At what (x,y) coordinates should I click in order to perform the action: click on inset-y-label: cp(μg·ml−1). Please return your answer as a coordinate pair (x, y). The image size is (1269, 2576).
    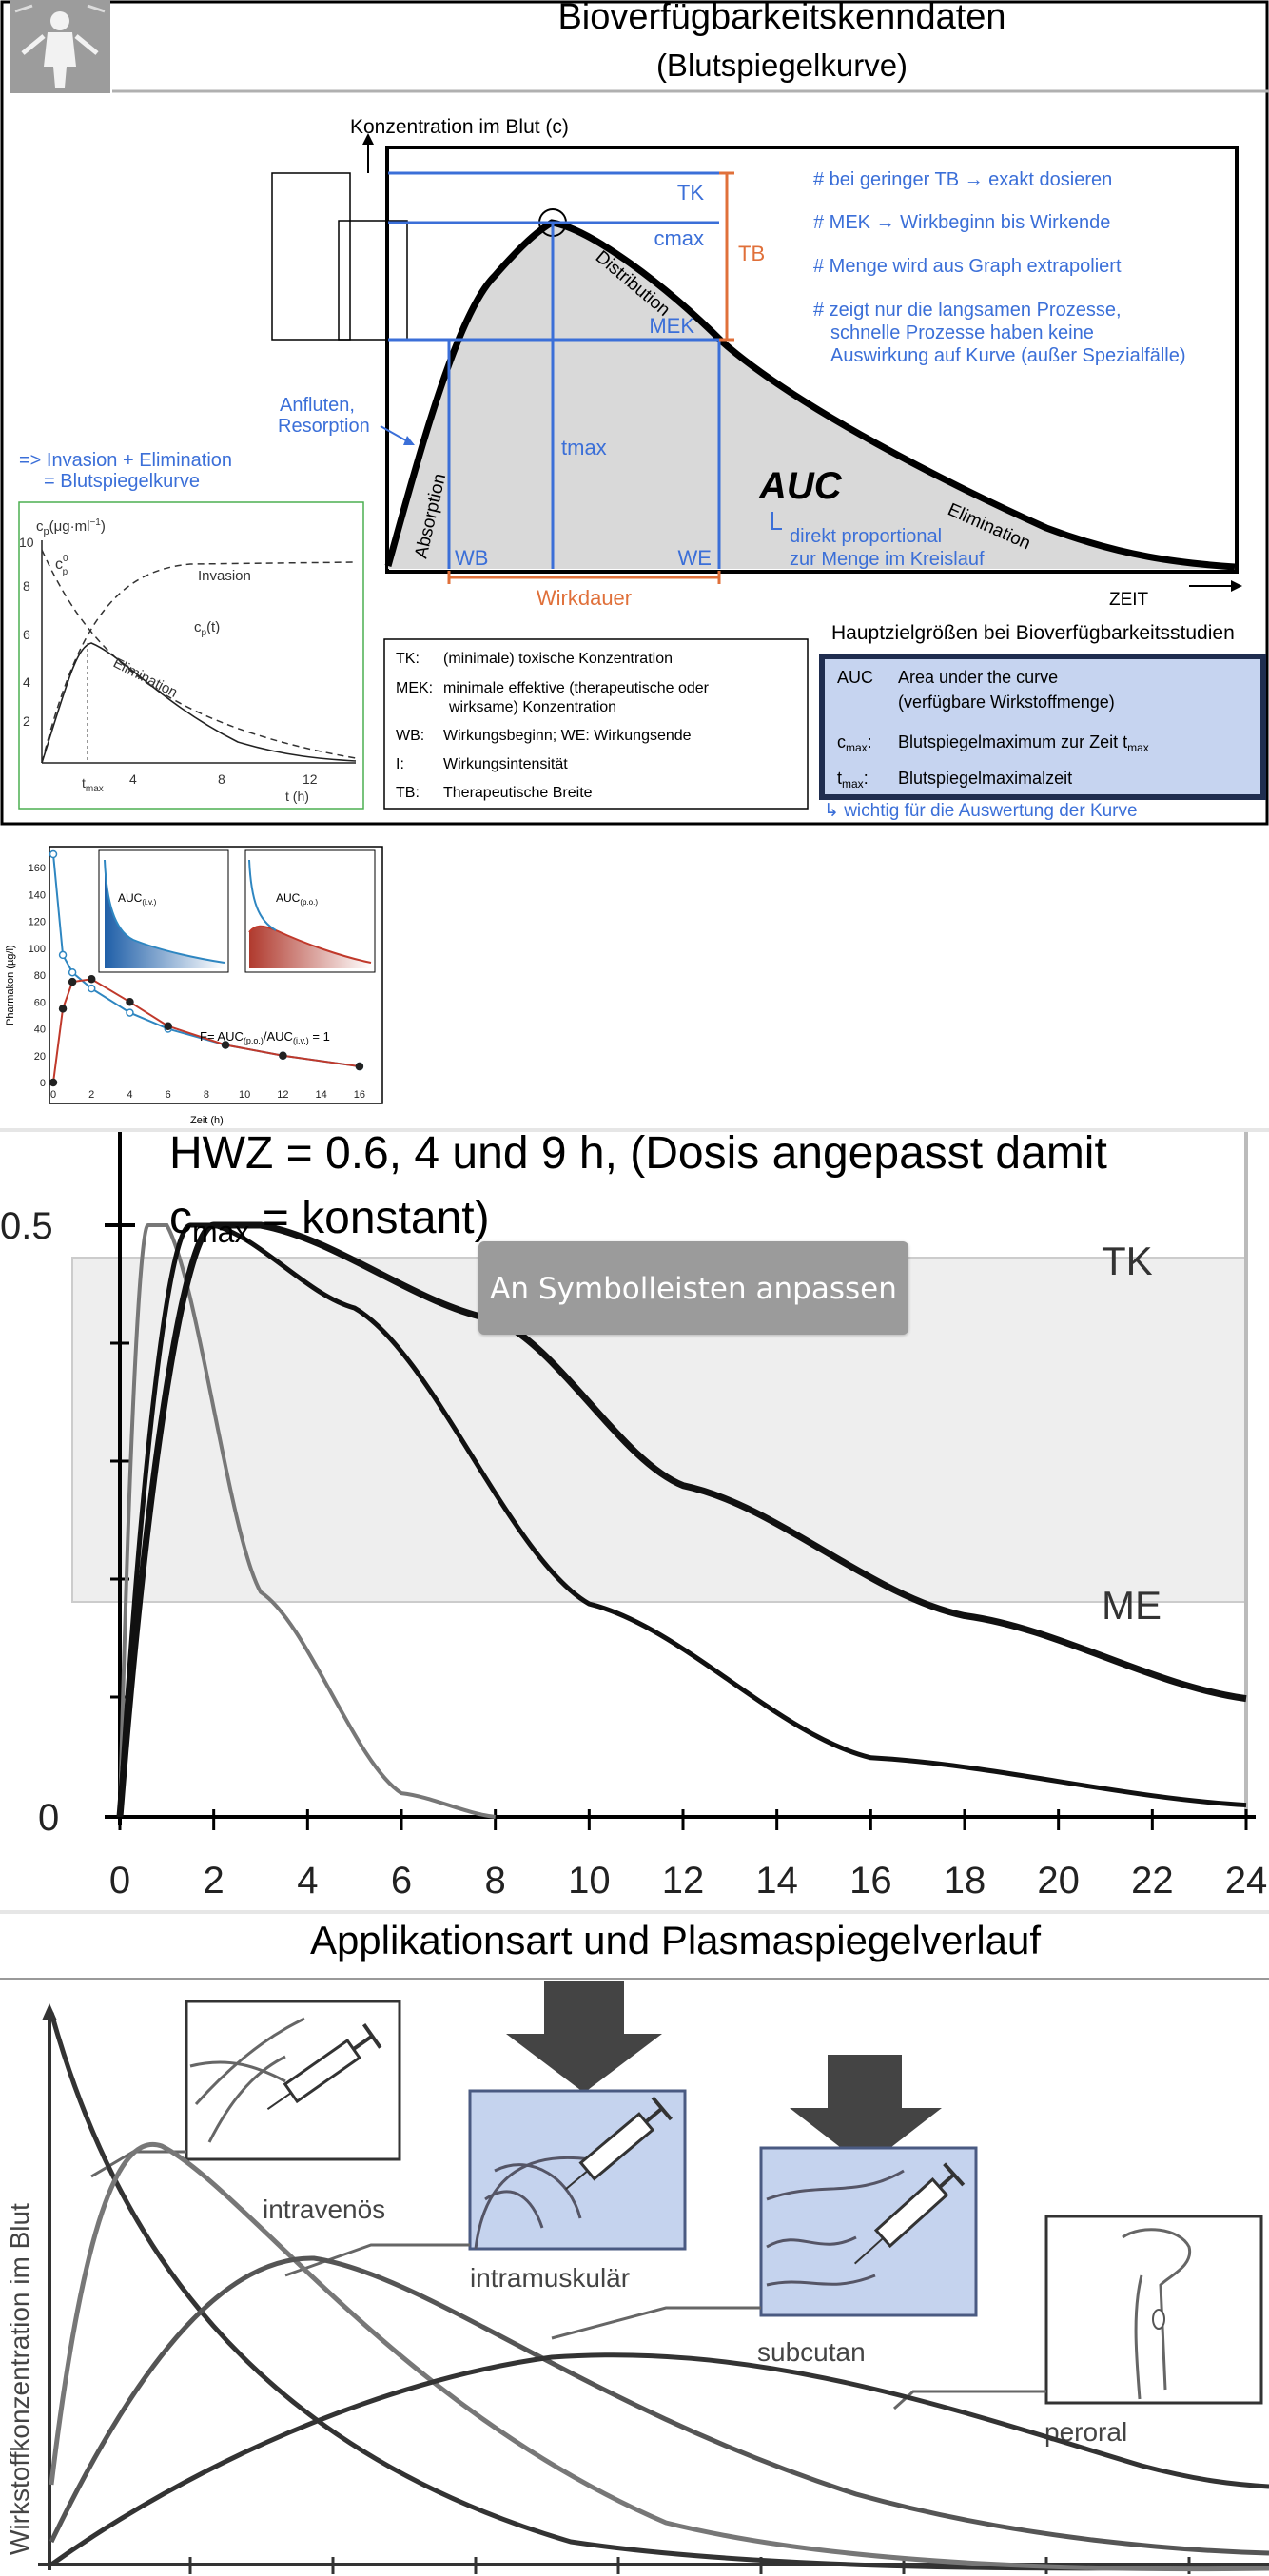
    Looking at the image, I should click on (71, 527).